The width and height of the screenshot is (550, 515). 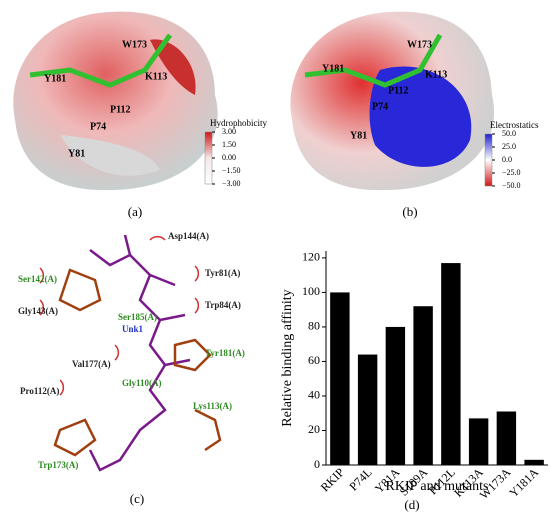 What do you see at coordinates (229, 144) in the screenshot?
I see `colorbar-tick-label: 1.50` at bounding box center [229, 144].